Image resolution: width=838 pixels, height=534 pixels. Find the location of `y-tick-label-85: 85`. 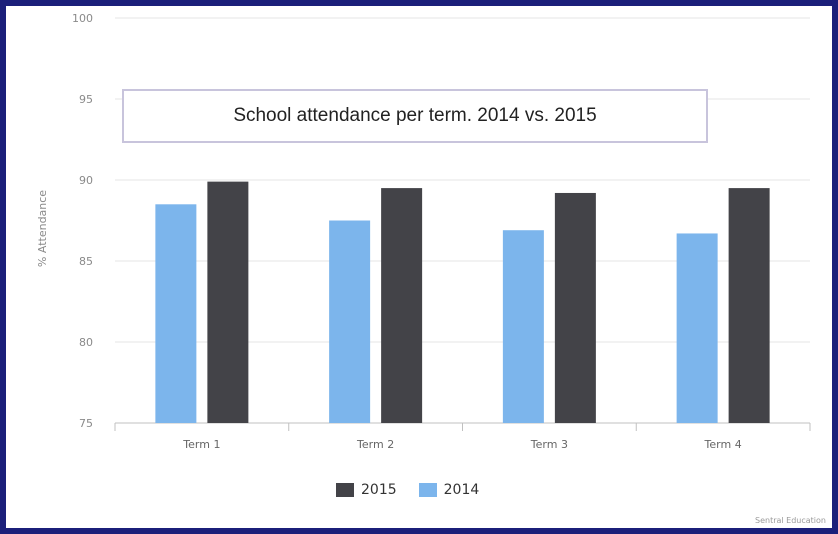

y-tick-label-85: 85 is located at coordinates (86, 261).